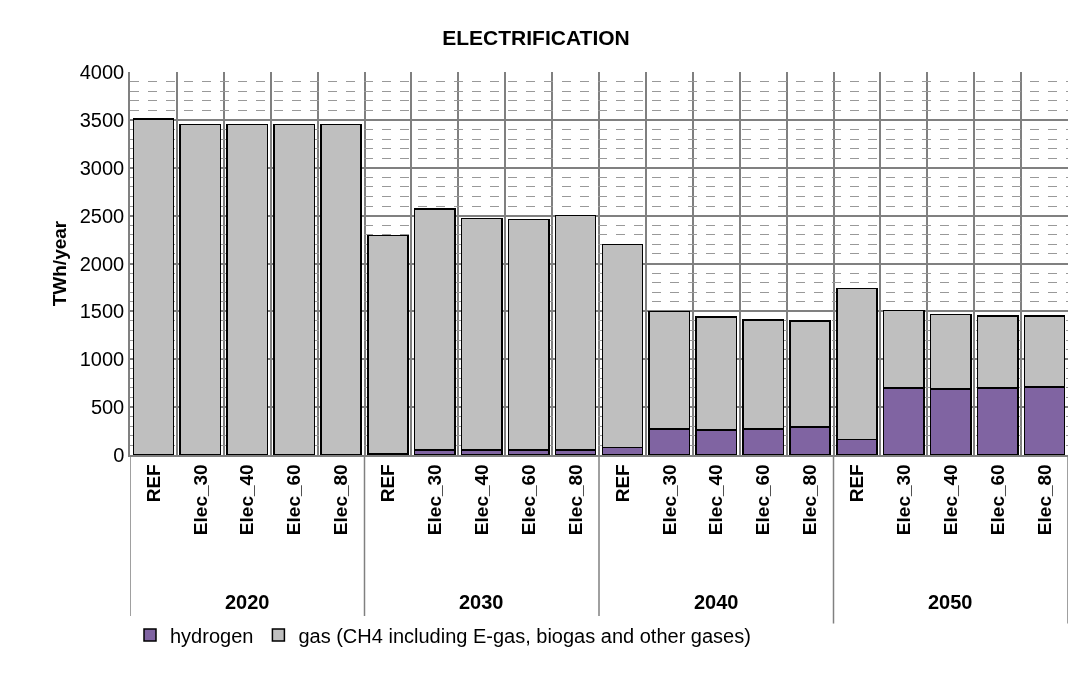 Image resolution: width=1072 pixels, height=675 pixels. I want to click on y-tick-label: 0, so click(119, 455).